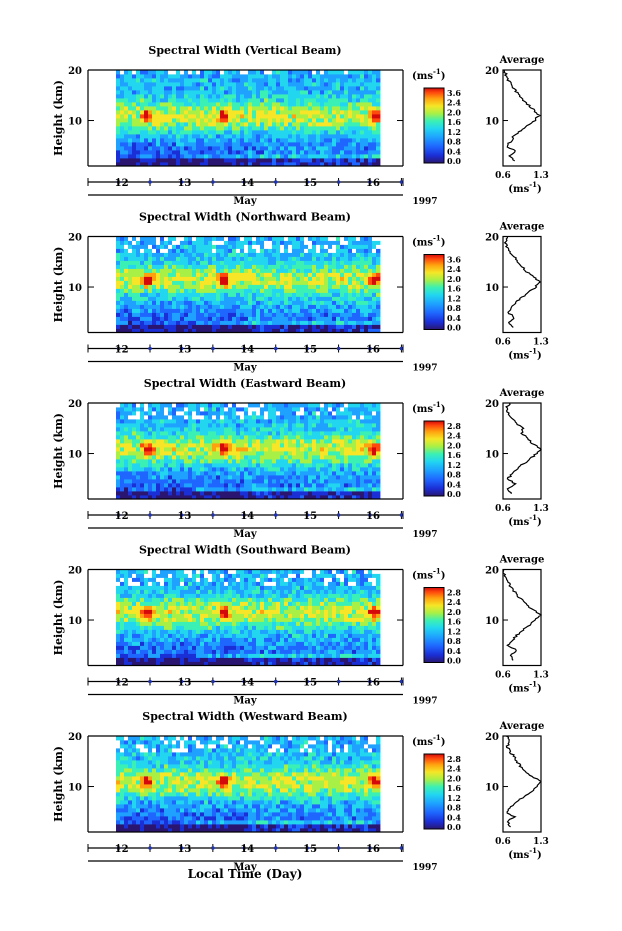 The height and width of the screenshot is (931, 622). I want to click on x-tick-label: 16, so click(373, 350).